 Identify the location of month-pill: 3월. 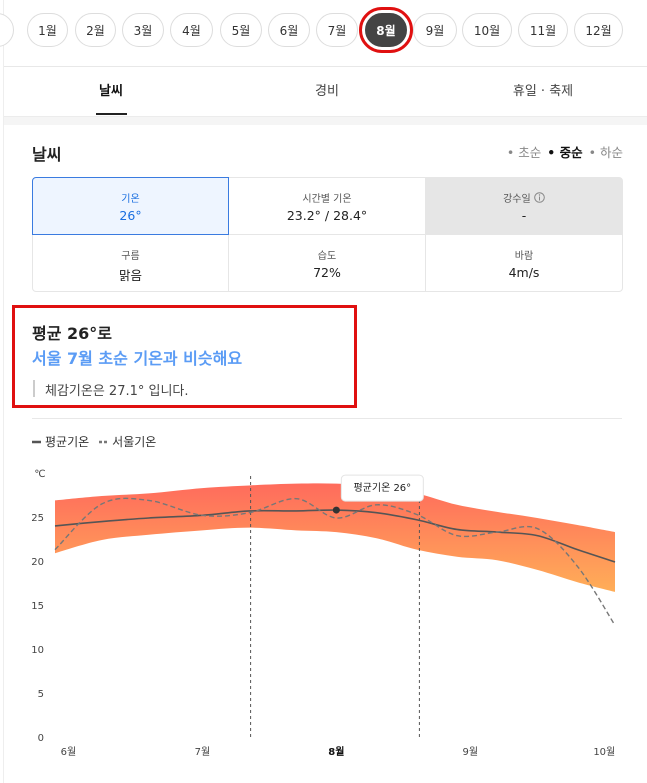
(143, 30).